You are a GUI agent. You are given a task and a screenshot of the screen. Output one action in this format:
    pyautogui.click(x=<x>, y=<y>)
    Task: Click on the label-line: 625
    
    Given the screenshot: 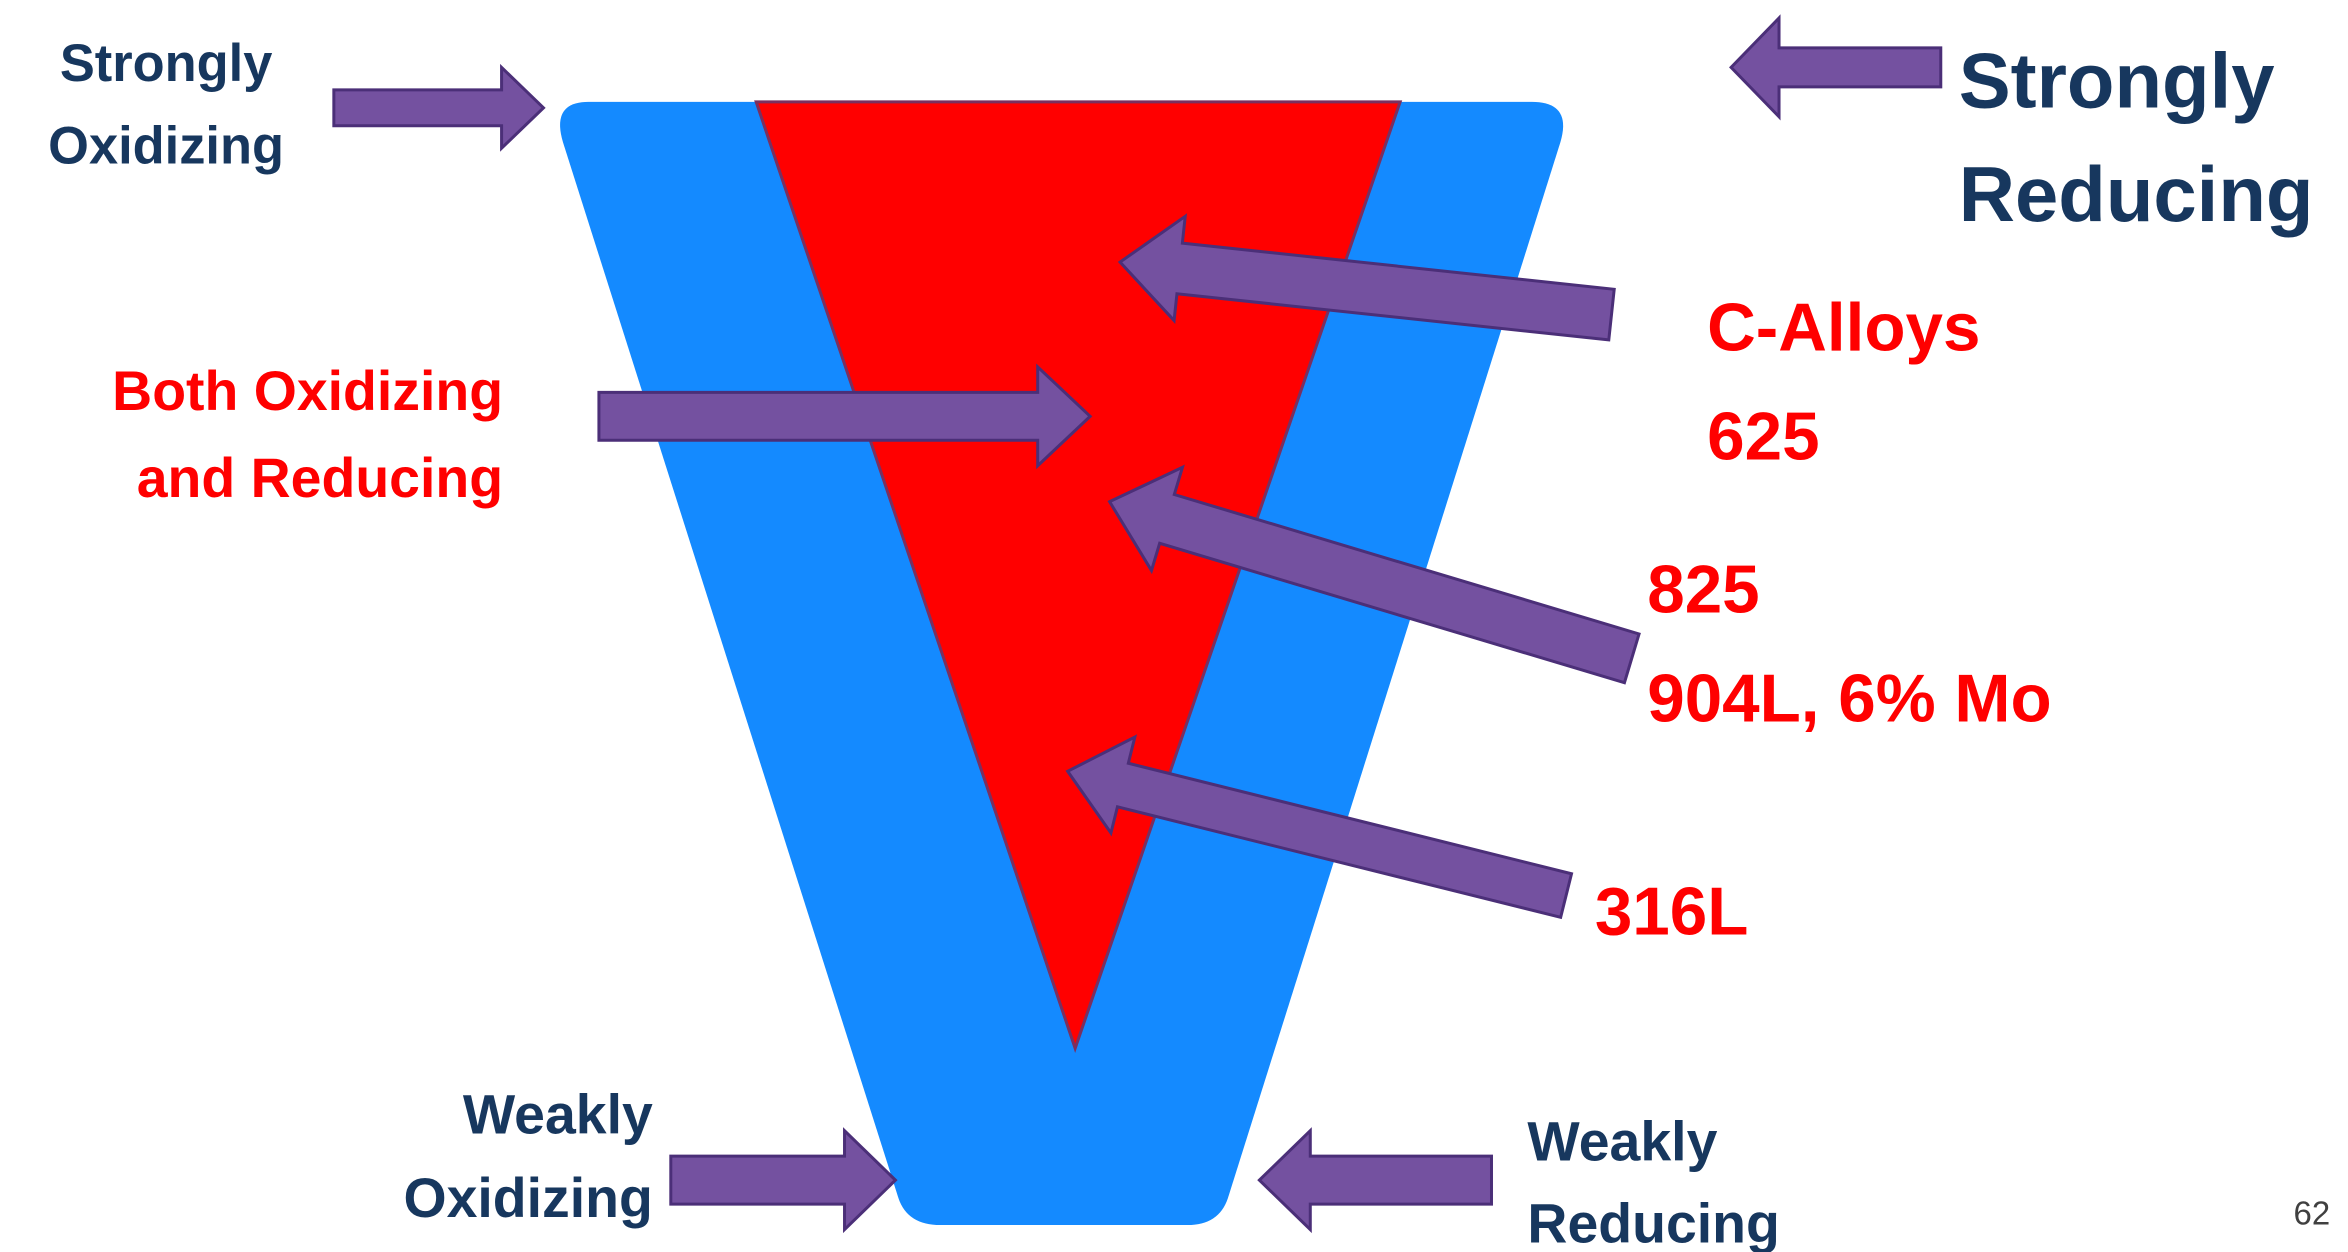 What is the action you would take?
    pyautogui.click(x=1763, y=437)
    